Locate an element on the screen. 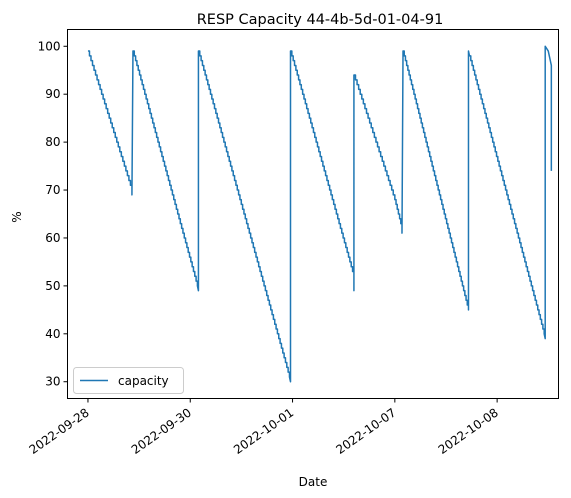 The width and height of the screenshot is (571, 498). x-tick-label: 2022-09-28 is located at coordinates (59, 430).